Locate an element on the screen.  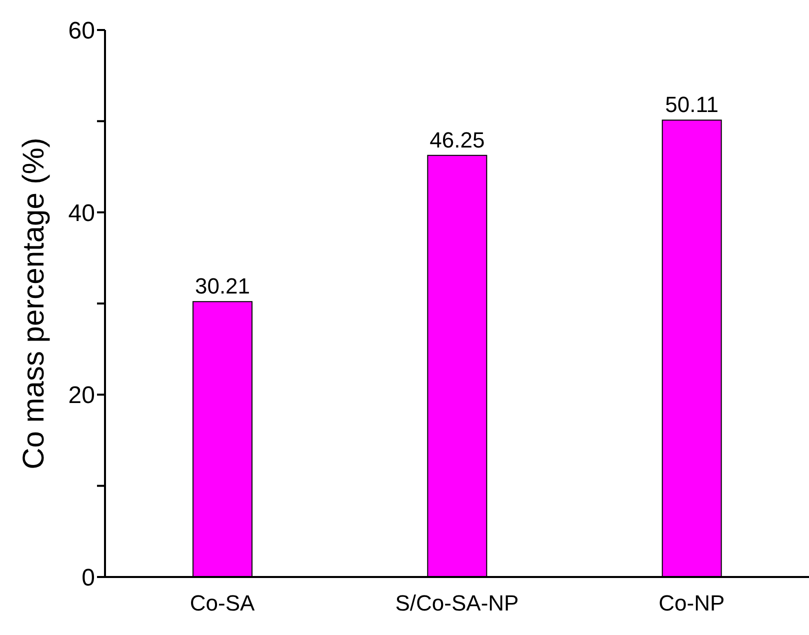
x-tick-label: Co-NP is located at coordinates (691, 603).